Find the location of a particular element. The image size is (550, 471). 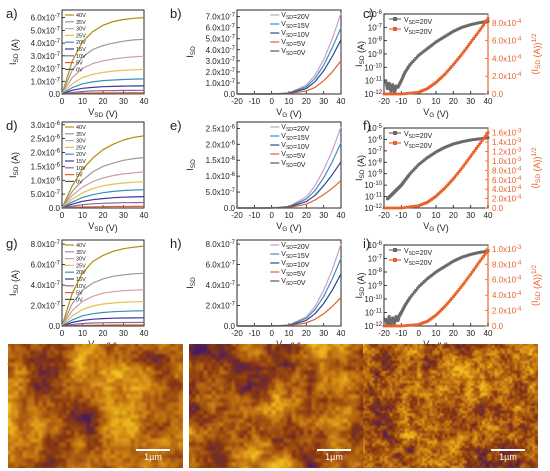

legend-label: 40V is located at coordinates (81, 246).